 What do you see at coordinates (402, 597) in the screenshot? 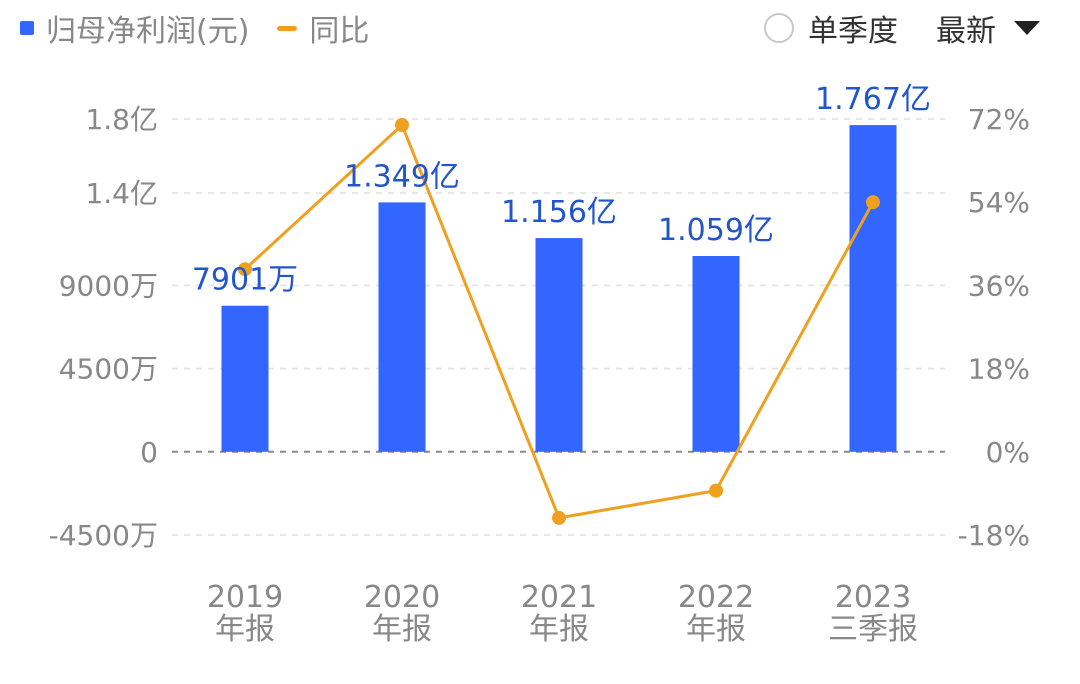
I see `x-category-label: 2020` at bounding box center [402, 597].